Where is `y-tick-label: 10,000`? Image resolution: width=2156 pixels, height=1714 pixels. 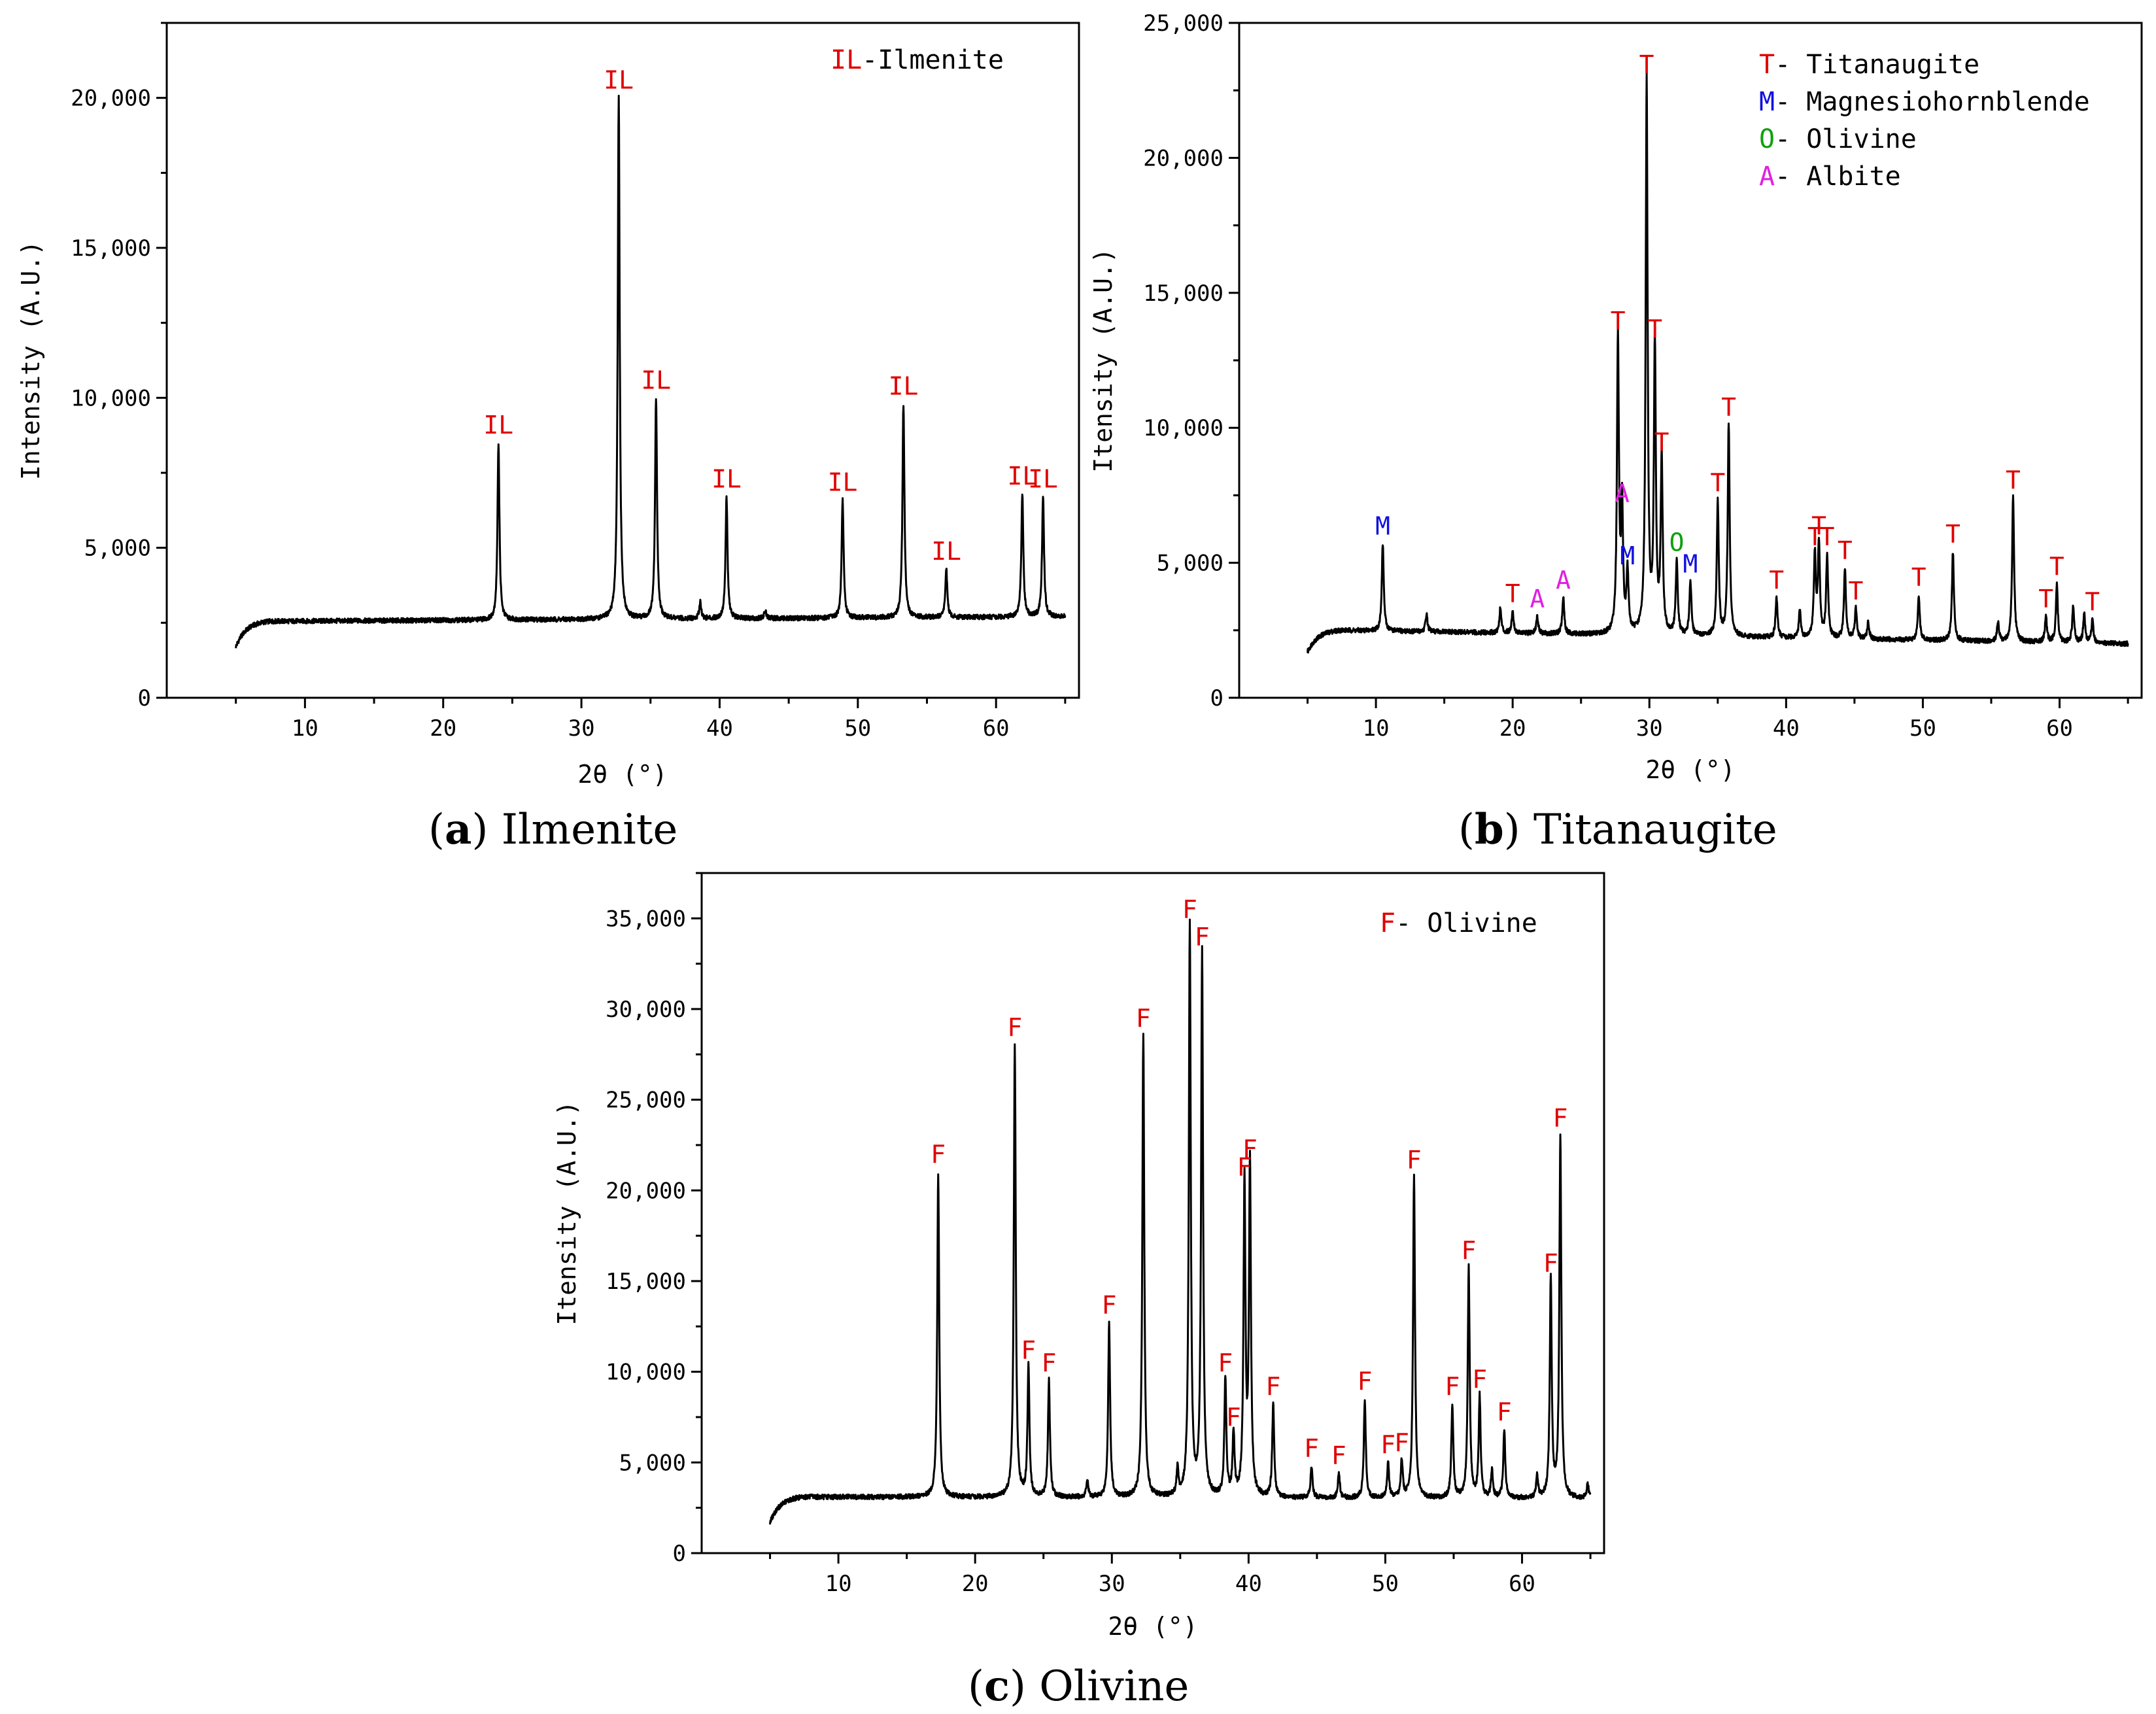 y-tick-label: 10,000 is located at coordinates (1183, 428).